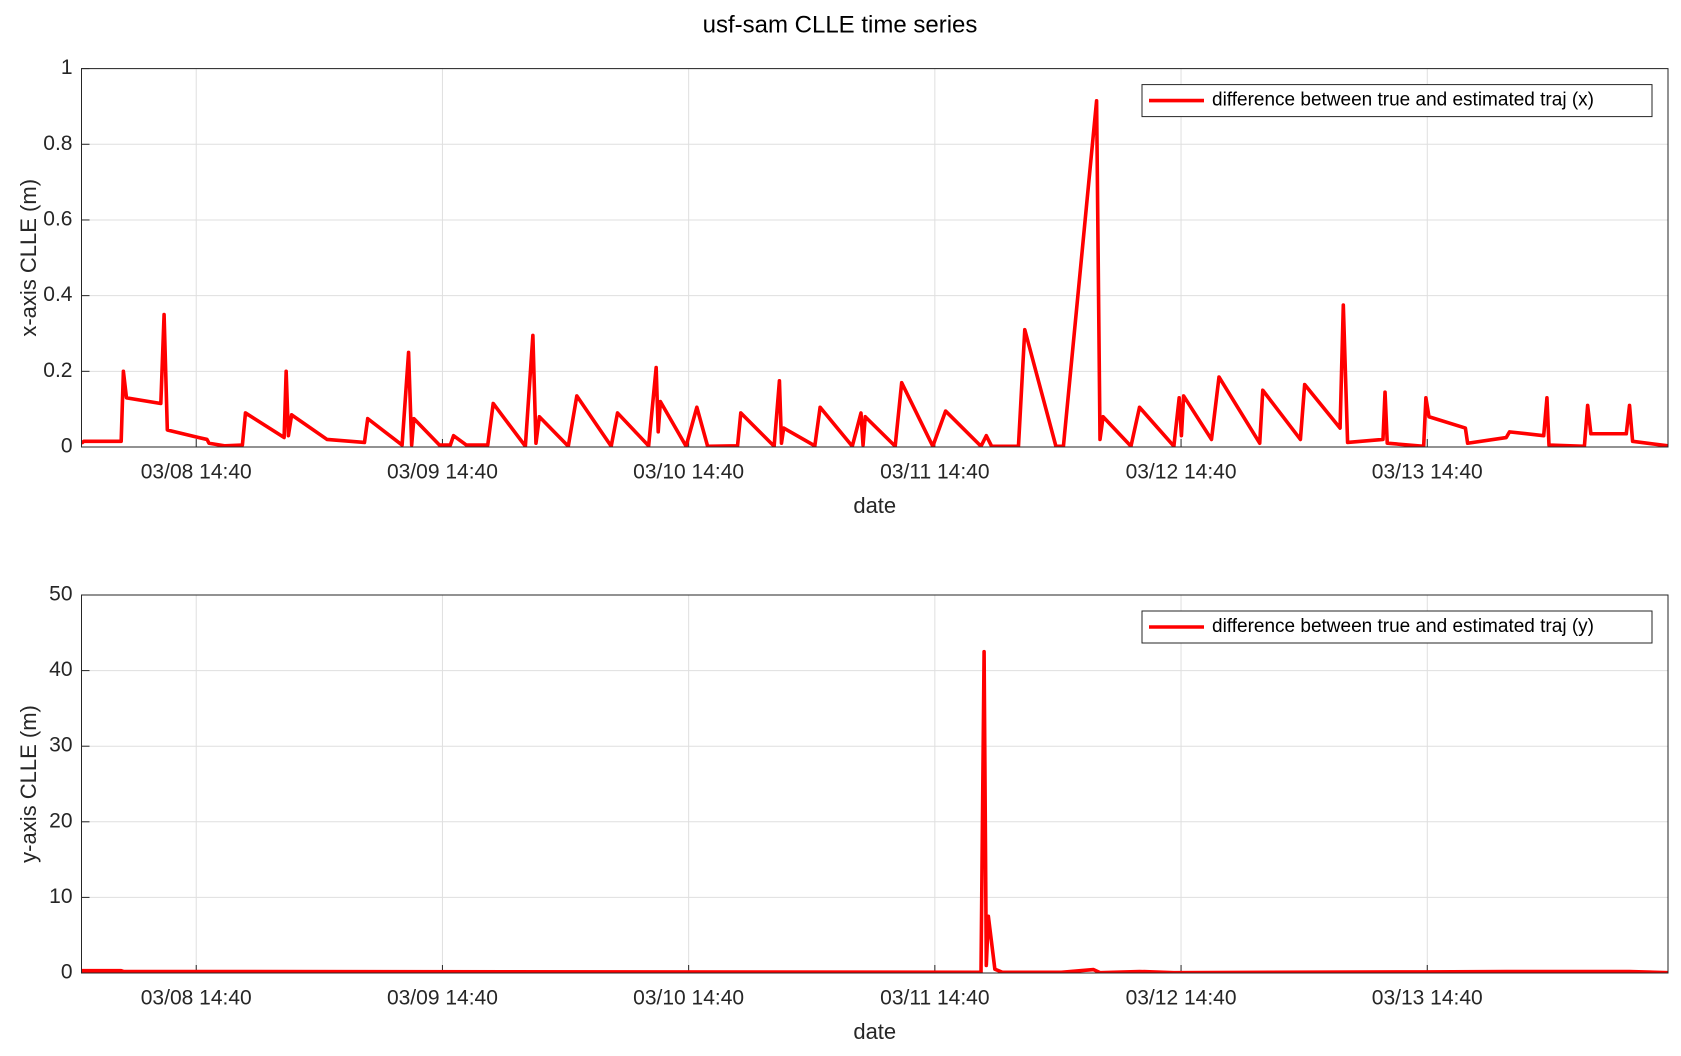 The height and width of the screenshot is (1056, 1681). What do you see at coordinates (67, 67) in the screenshot?
I see `y-tick-label: 1` at bounding box center [67, 67].